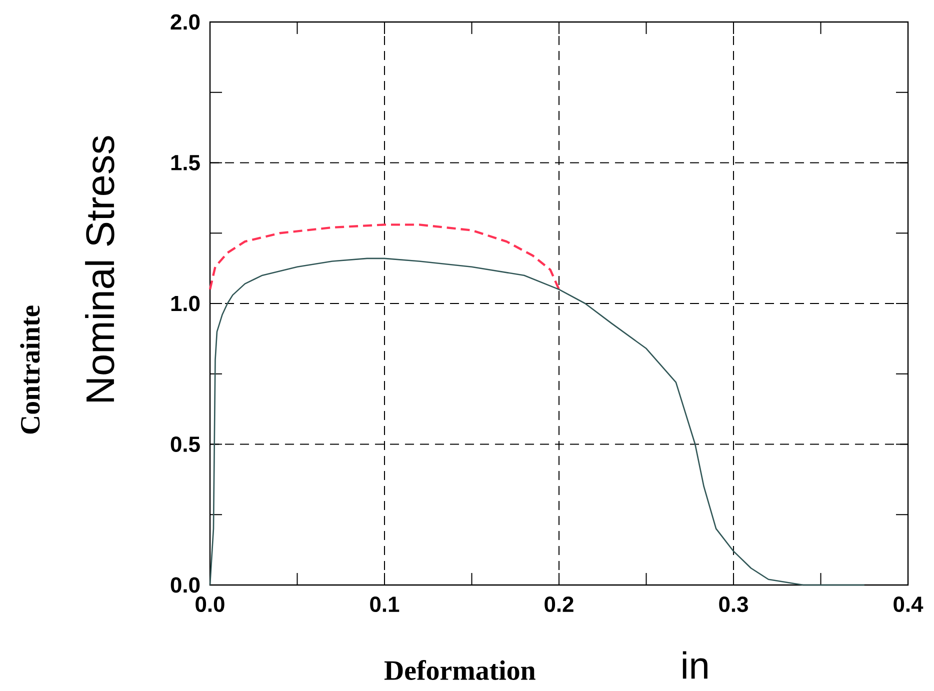 Image resolution: width=934 pixels, height=691 pixels. Describe the element at coordinates (460, 670) in the screenshot. I see `x-axis-title: Deformation` at that location.